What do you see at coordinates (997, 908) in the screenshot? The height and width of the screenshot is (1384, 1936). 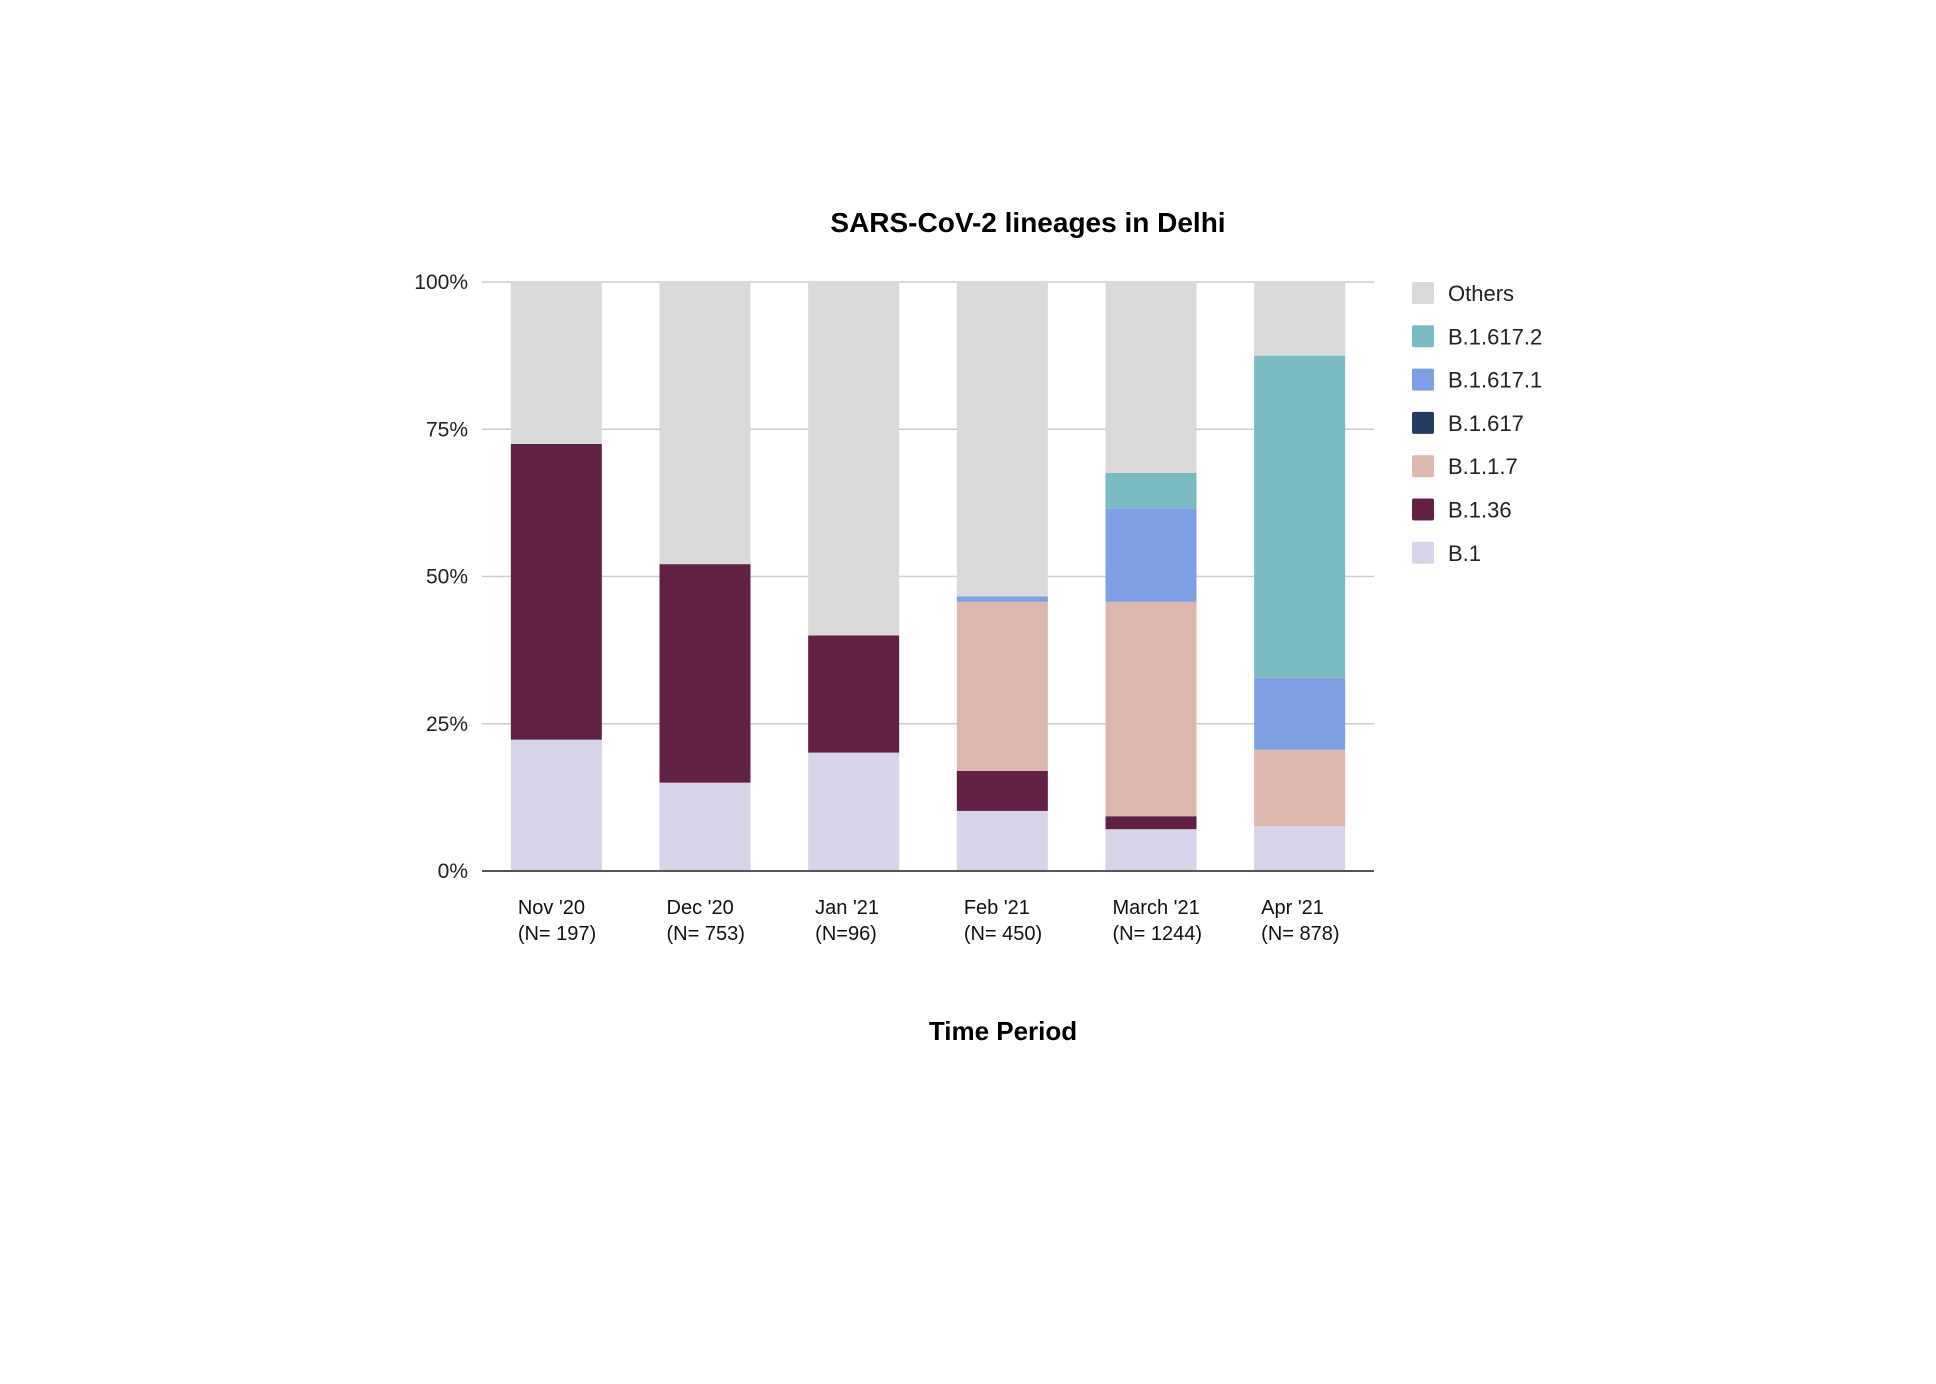 I see `x-tick-label: Feb '21` at bounding box center [997, 908].